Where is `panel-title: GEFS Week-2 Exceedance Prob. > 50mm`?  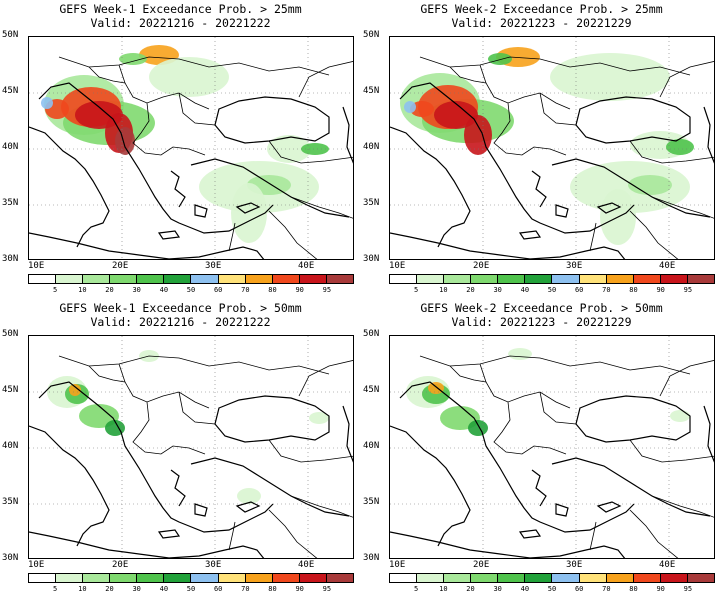
panel-title: GEFS Week-2 Exceedance Prob. > 50mm is located at coordinates (541, 308).